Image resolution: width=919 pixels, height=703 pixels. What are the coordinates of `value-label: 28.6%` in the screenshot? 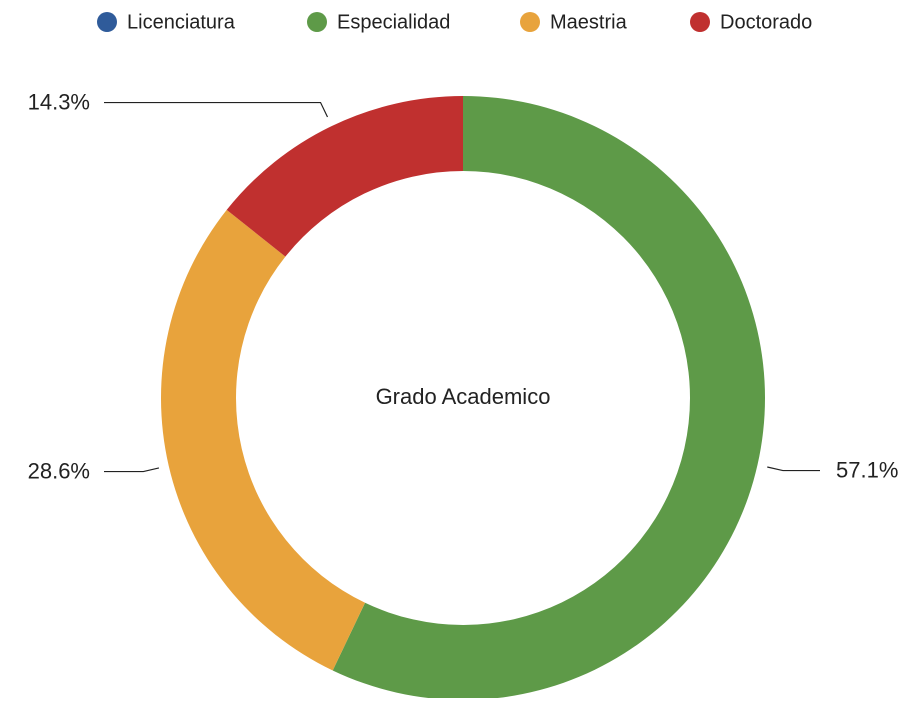 It's located at (59, 470).